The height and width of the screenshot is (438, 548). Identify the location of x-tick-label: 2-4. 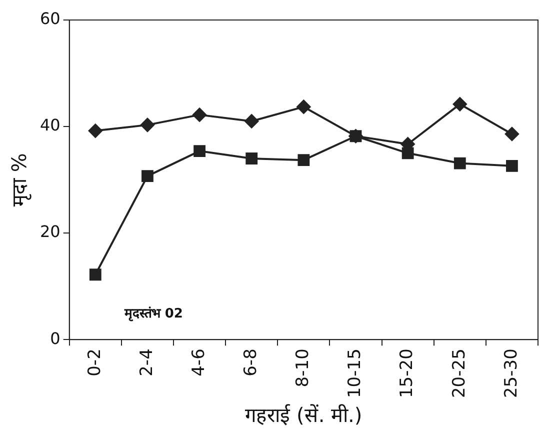
(146, 362).